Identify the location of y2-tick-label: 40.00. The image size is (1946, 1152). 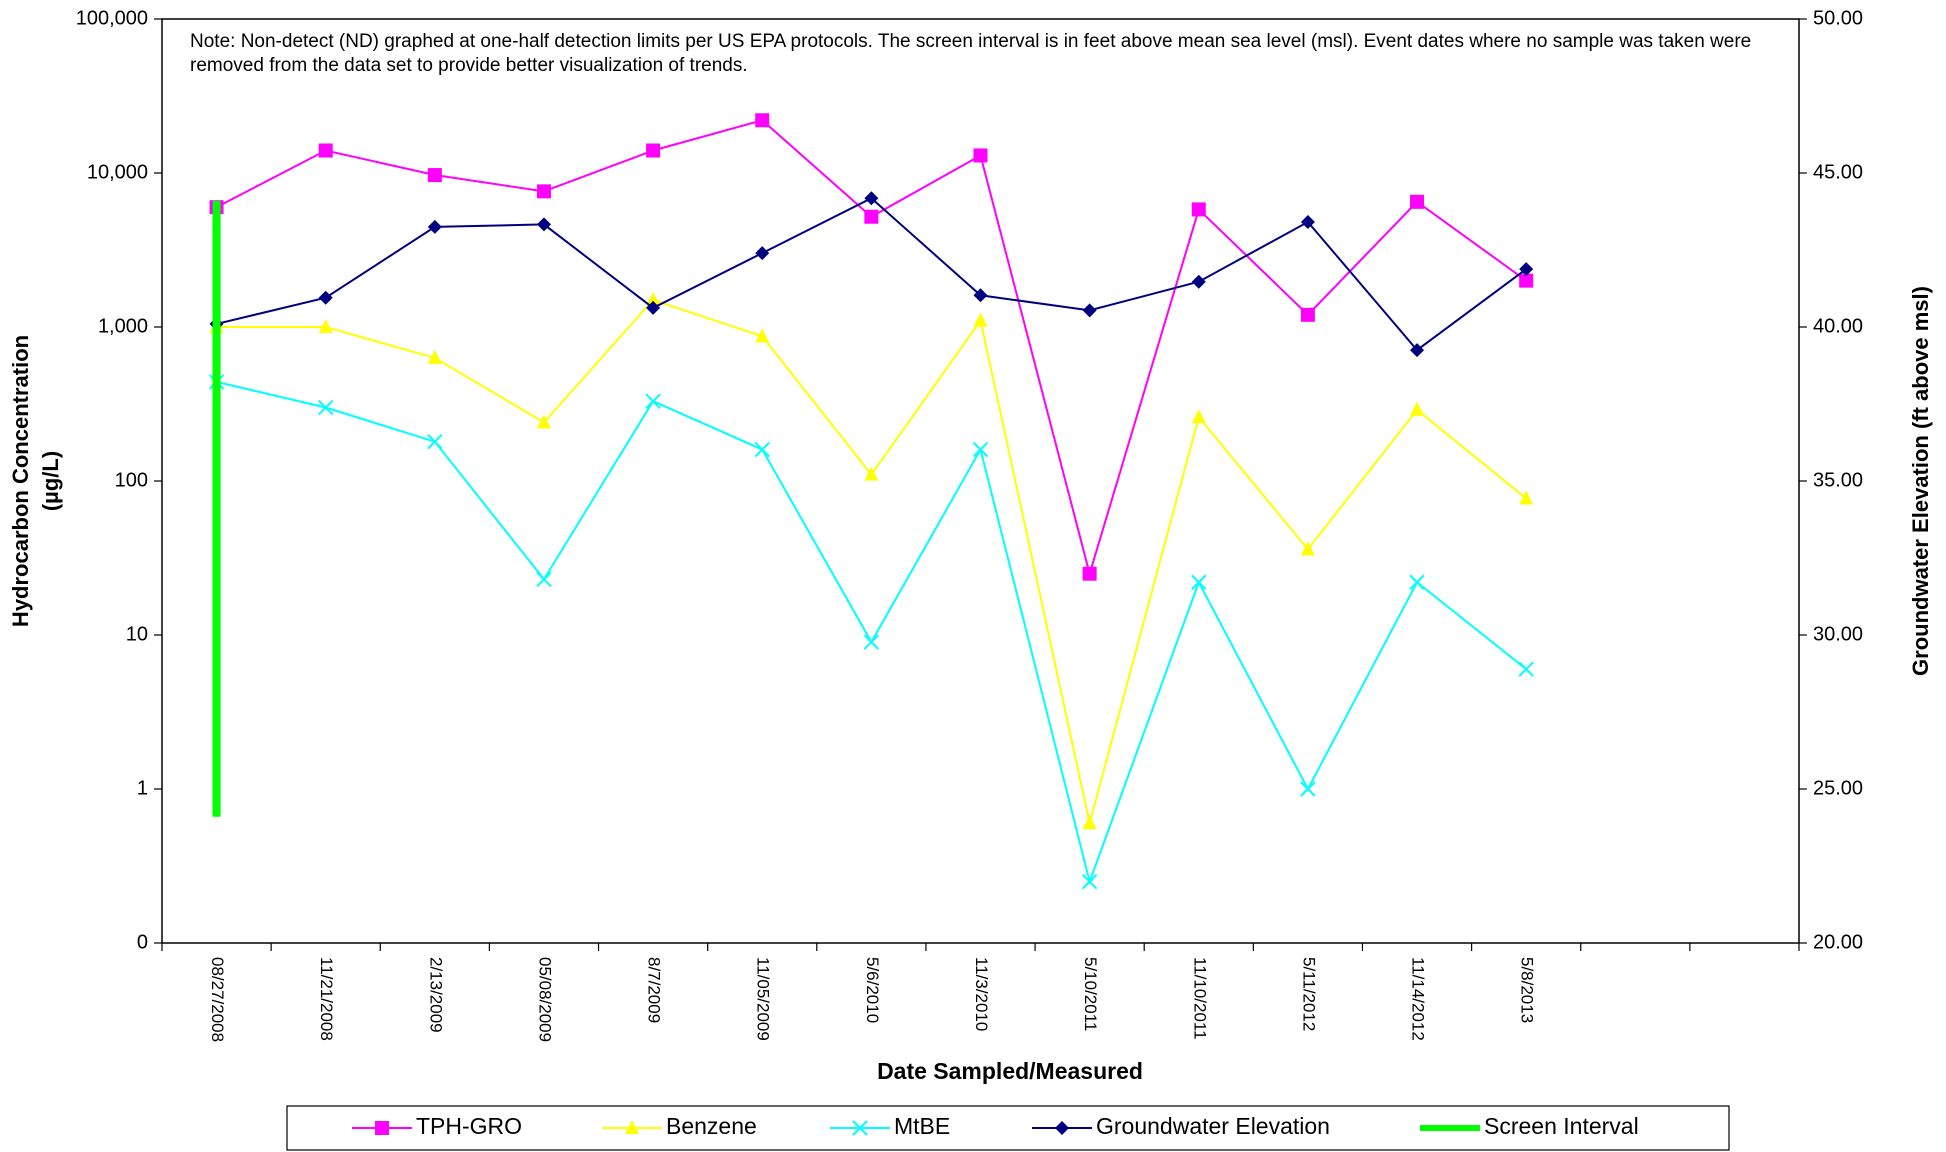
(1838, 326).